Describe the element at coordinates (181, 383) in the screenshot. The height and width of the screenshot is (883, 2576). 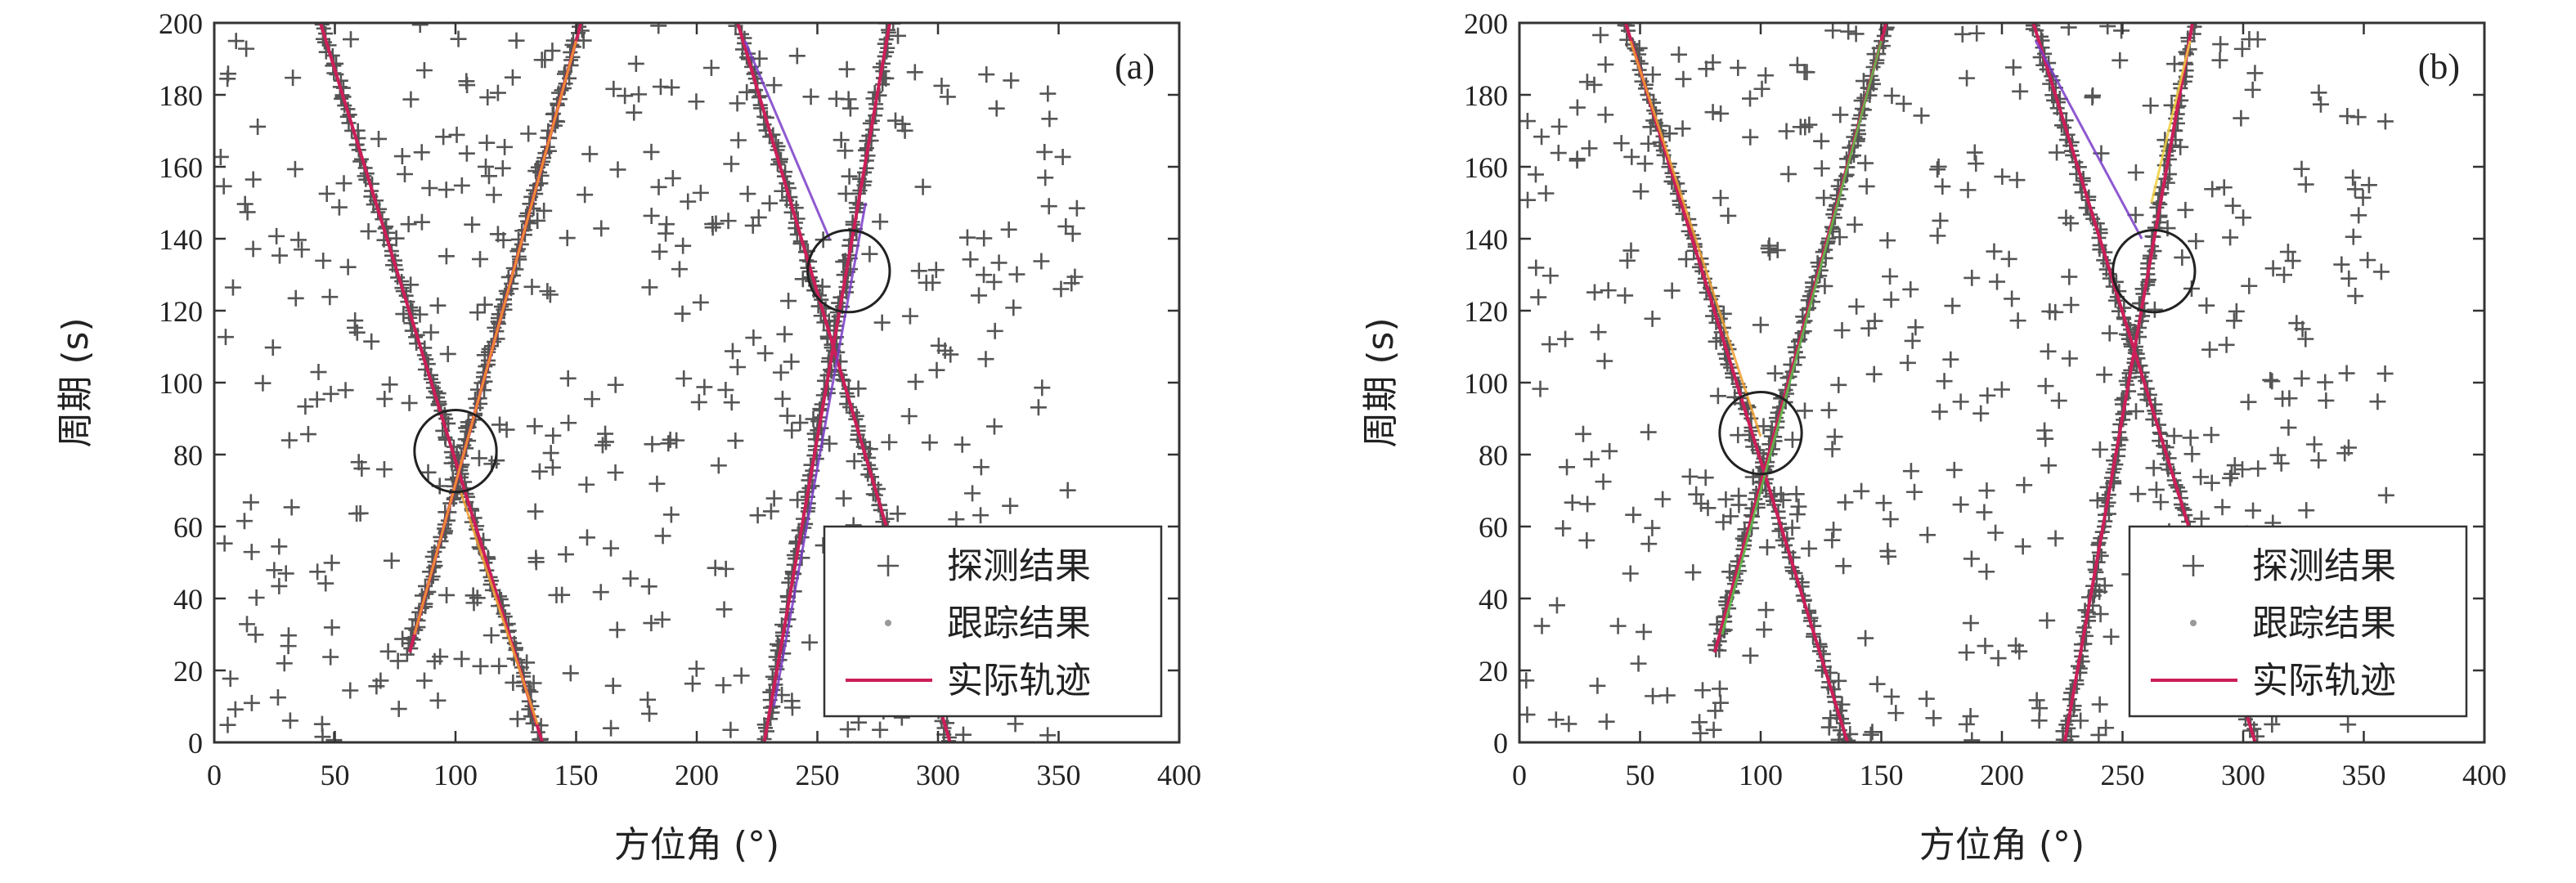
I see `y-tick-label: 100` at that location.